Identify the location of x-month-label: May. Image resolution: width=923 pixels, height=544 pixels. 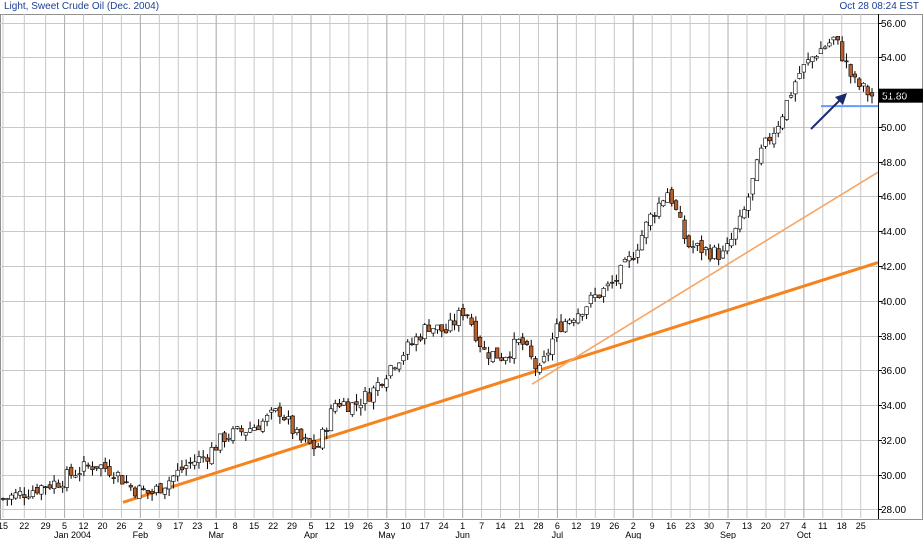
(387, 534).